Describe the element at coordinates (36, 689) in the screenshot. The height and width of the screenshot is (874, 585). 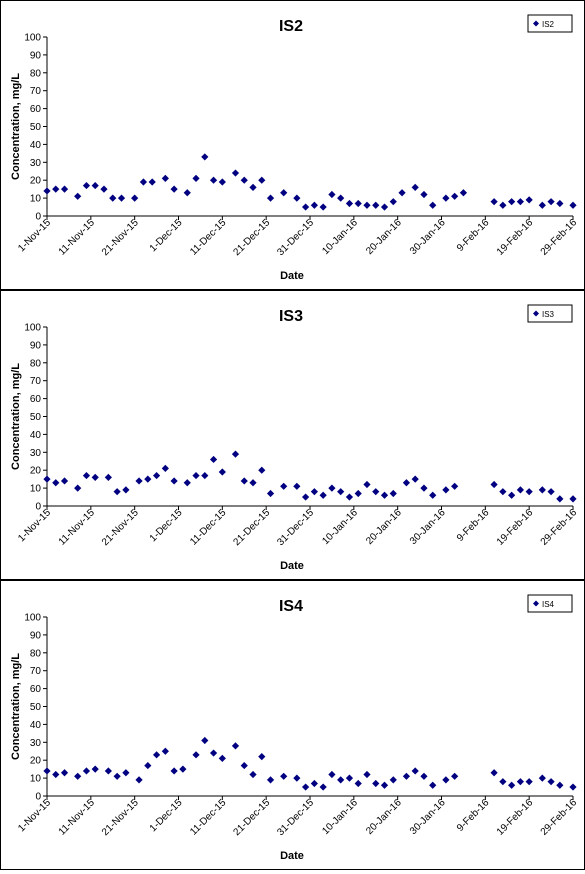
I see `y-tick-label: 60` at that location.